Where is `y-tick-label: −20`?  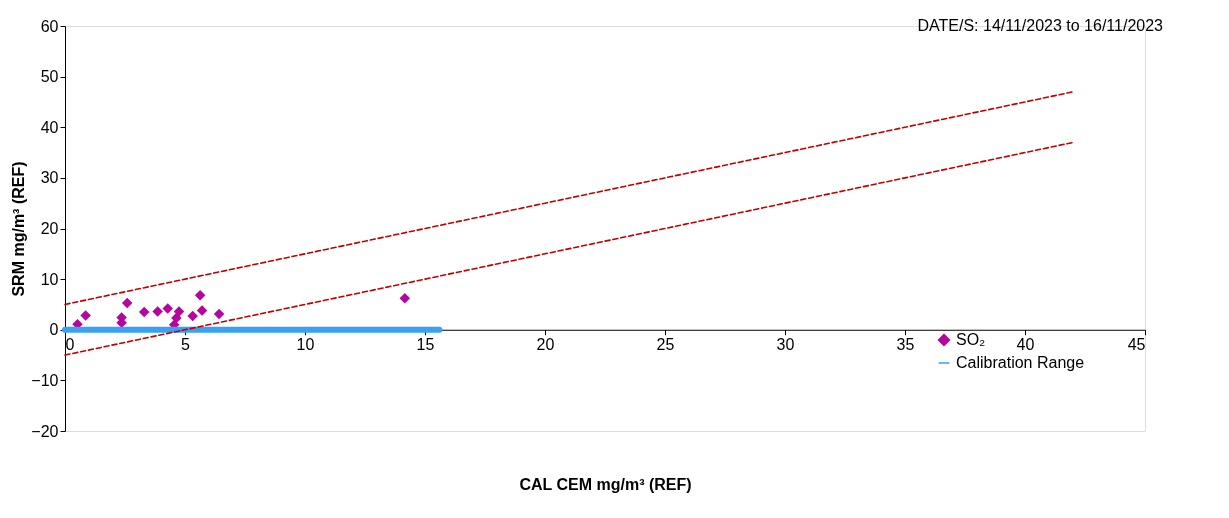 y-tick-label: −20 is located at coordinates (45, 431).